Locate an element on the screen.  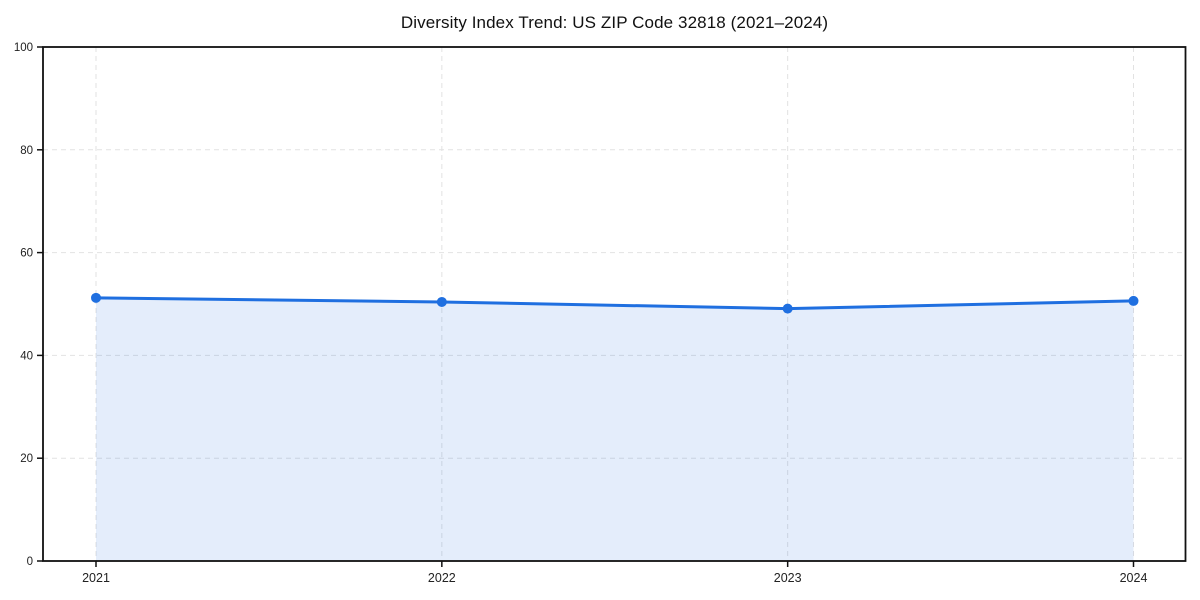
y-tick-label: 20 is located at coordinates (26, 459).